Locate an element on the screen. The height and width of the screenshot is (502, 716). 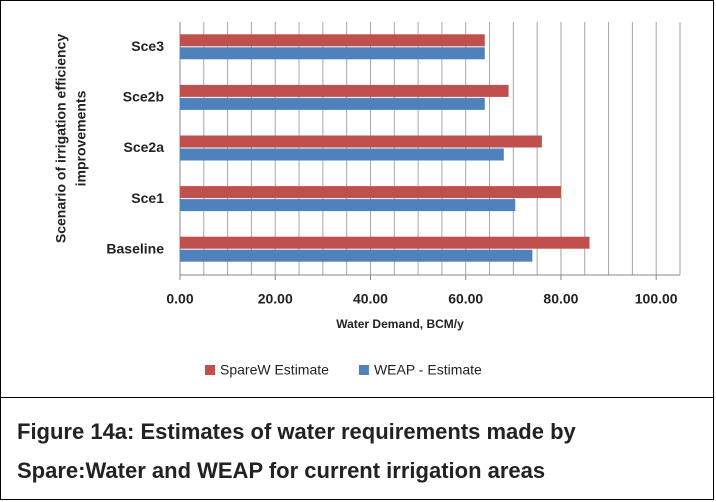
legend-label: WEAP - Estimate is located at coordinates (428, 370).